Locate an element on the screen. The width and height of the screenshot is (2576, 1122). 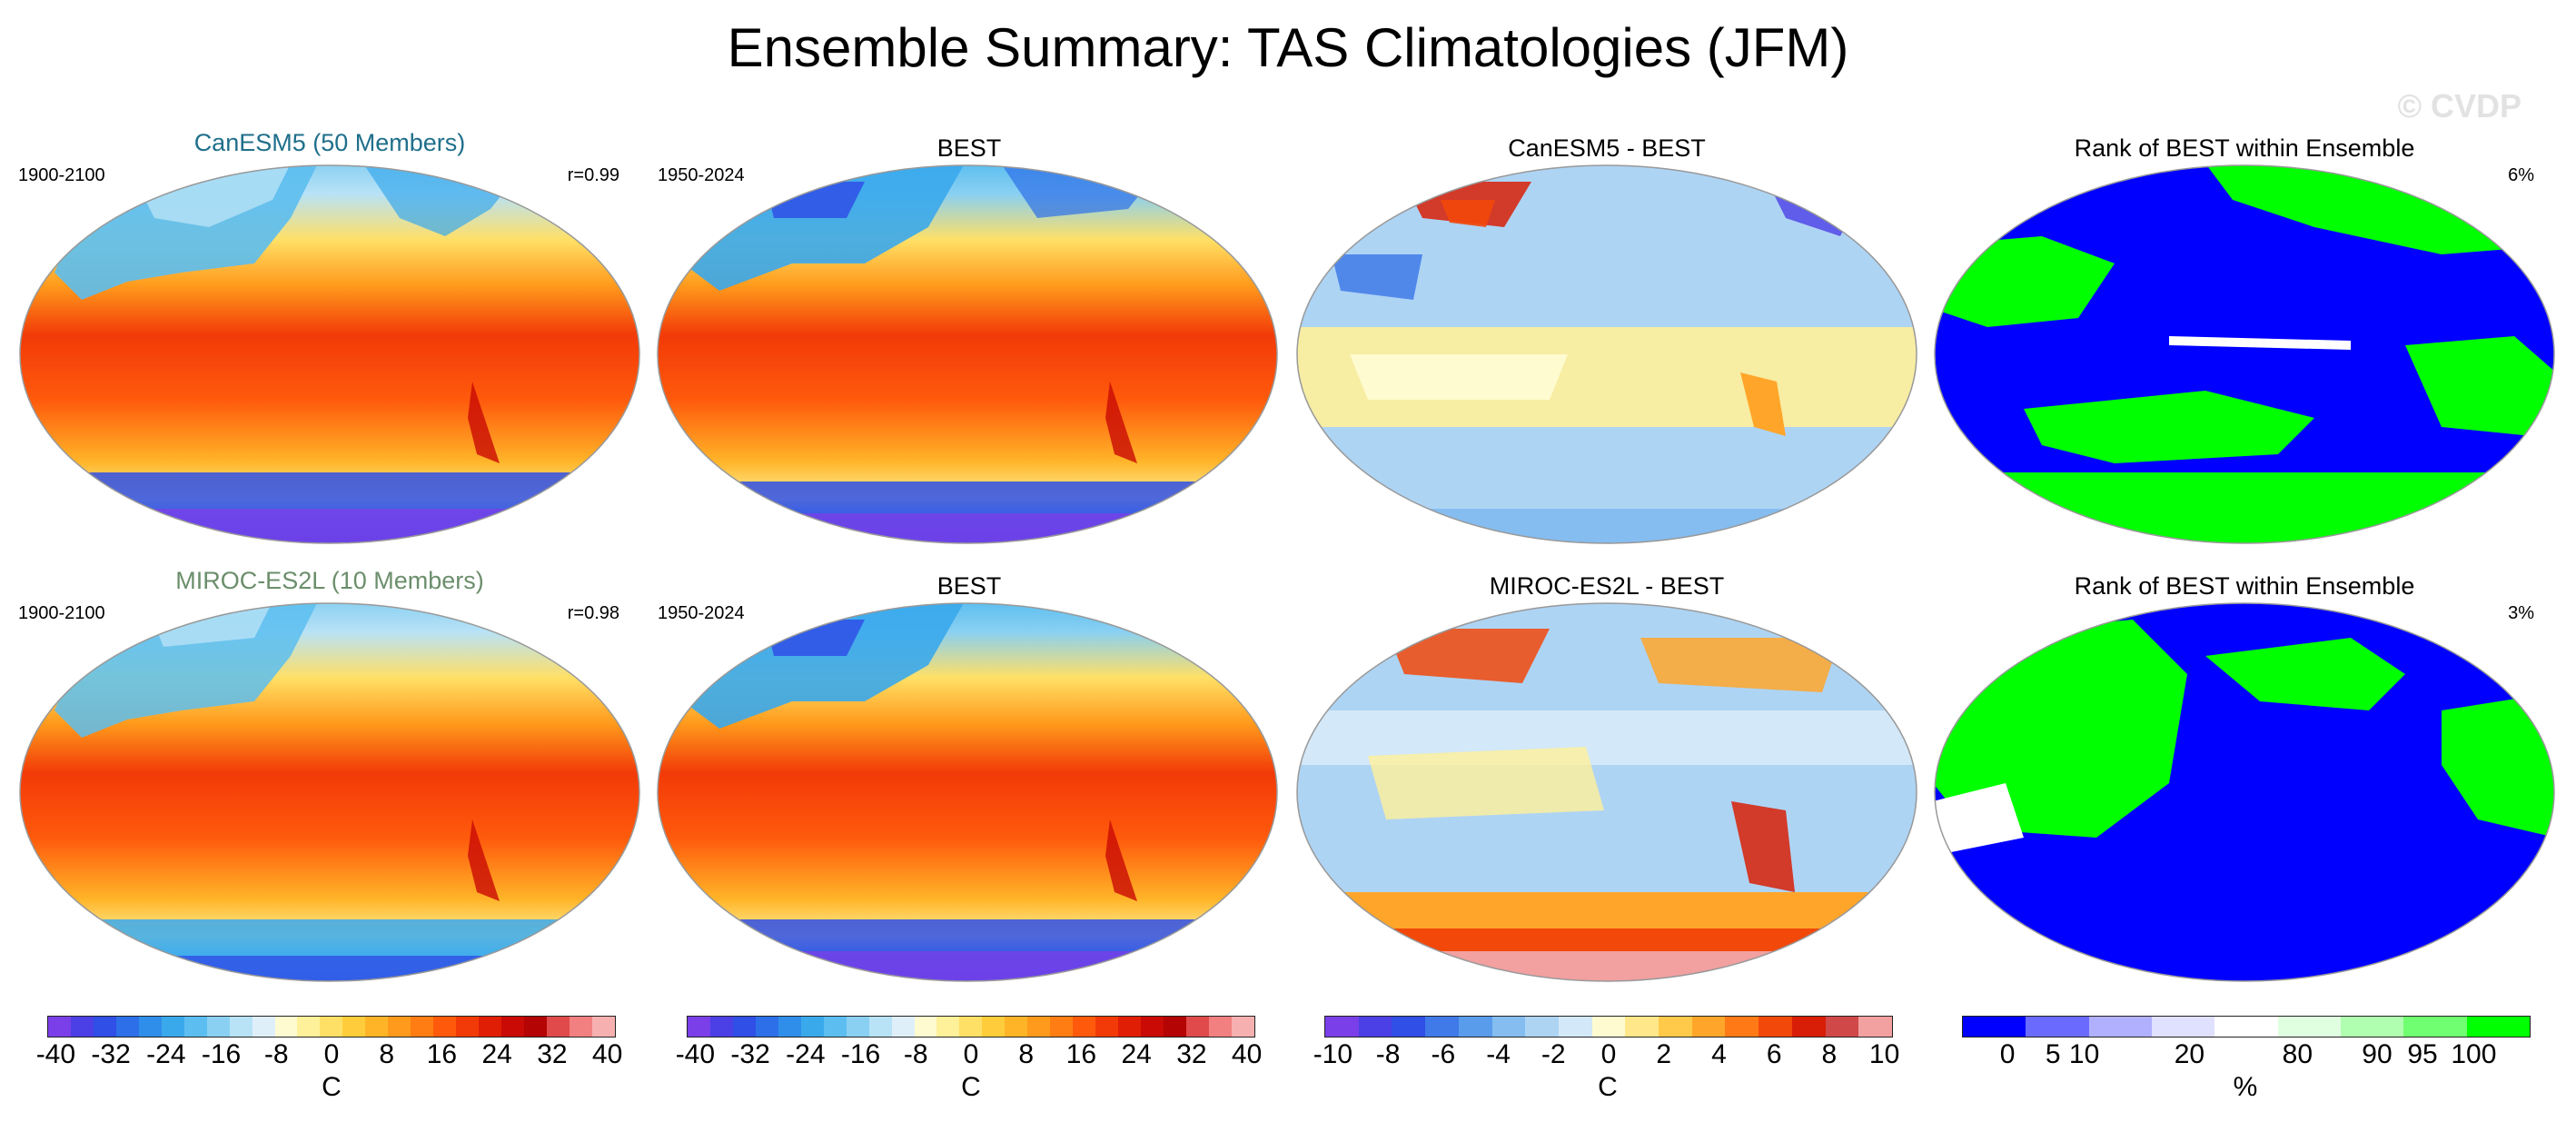
row2-model-period: 1900-2100 is located at coordinates (61, 613).